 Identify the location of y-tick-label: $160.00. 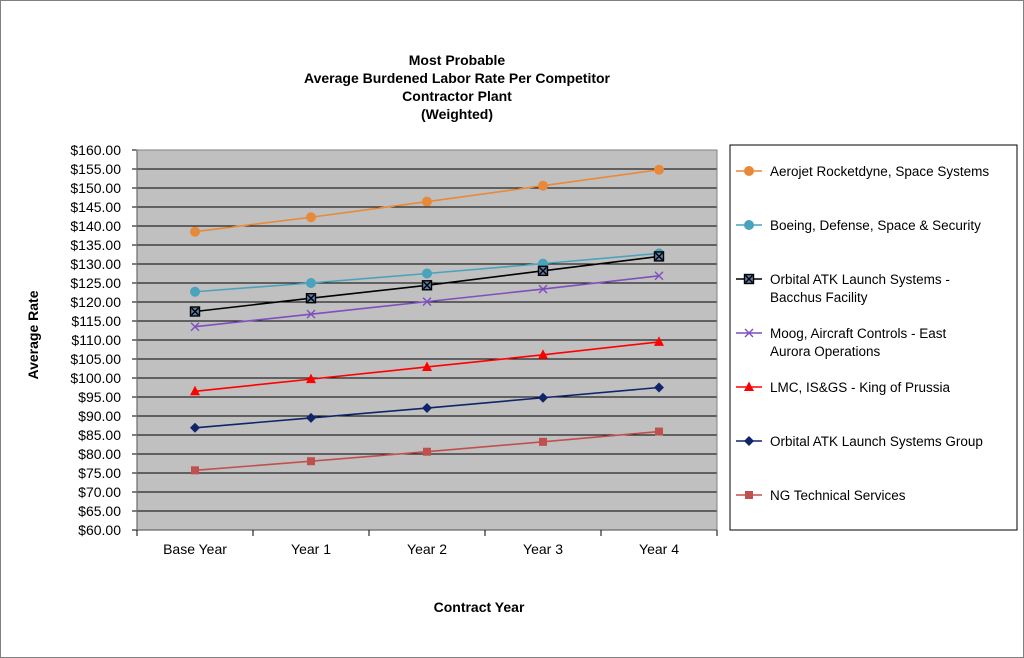
(95, 150).